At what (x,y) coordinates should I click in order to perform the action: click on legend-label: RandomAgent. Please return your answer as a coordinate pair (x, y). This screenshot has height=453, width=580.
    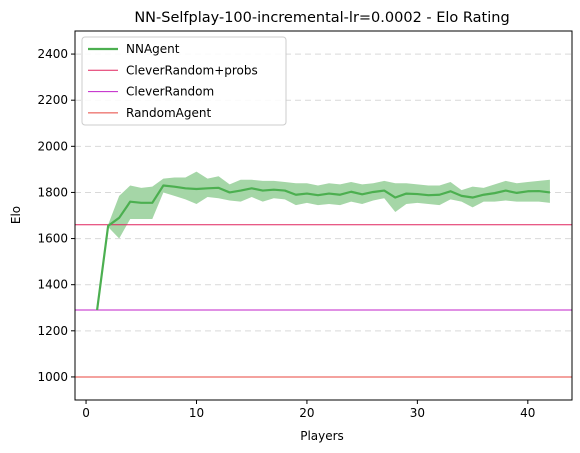
    Looking at the image, I should click on (168, 113).